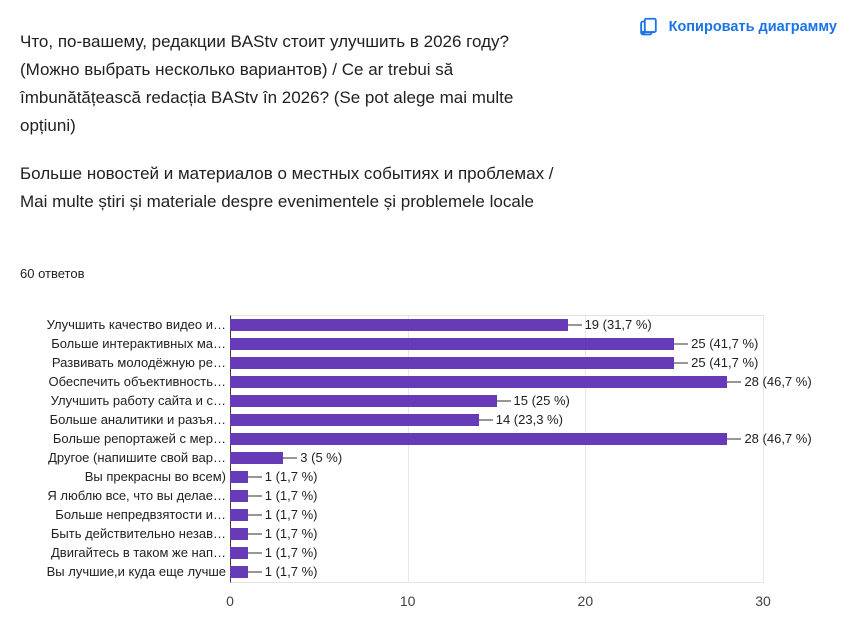 This screenshot has width=851, height=641. I want to click on x-tick-label: 0, so click(230, 601).